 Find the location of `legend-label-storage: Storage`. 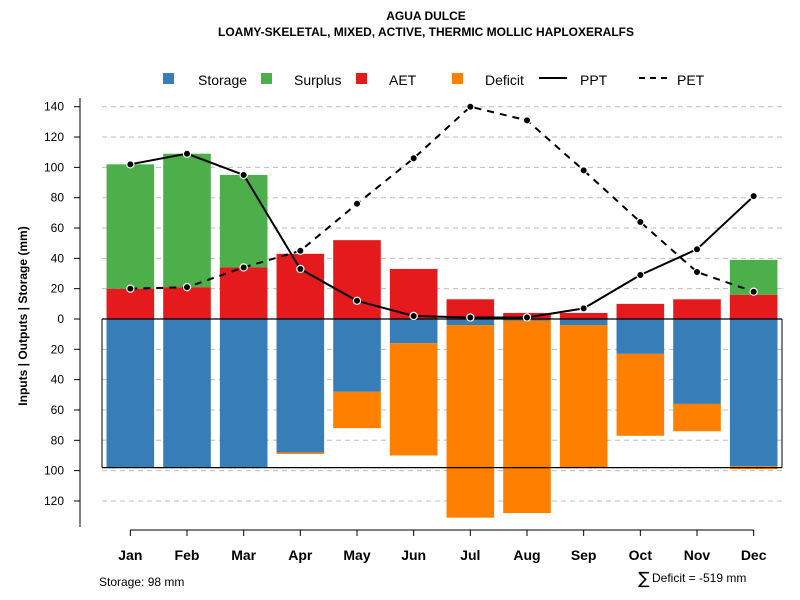

legend-label-storage: Storage is located at coordinates (222, 80).